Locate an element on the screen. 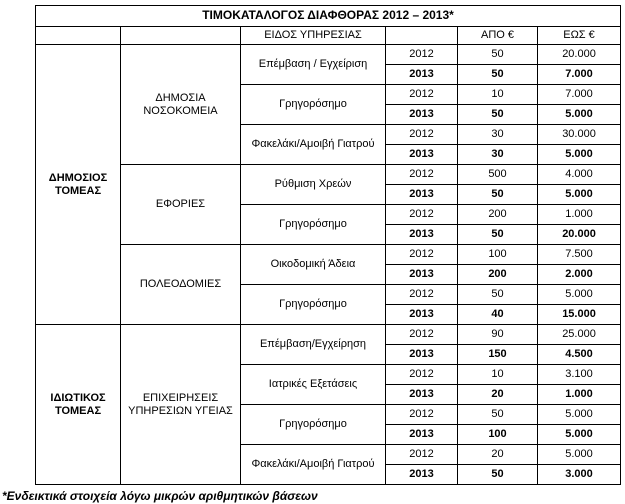 Image resolution: width=625 pixels, height=504 pixels. from-cell: 500 is located at coordinates (497, 174).